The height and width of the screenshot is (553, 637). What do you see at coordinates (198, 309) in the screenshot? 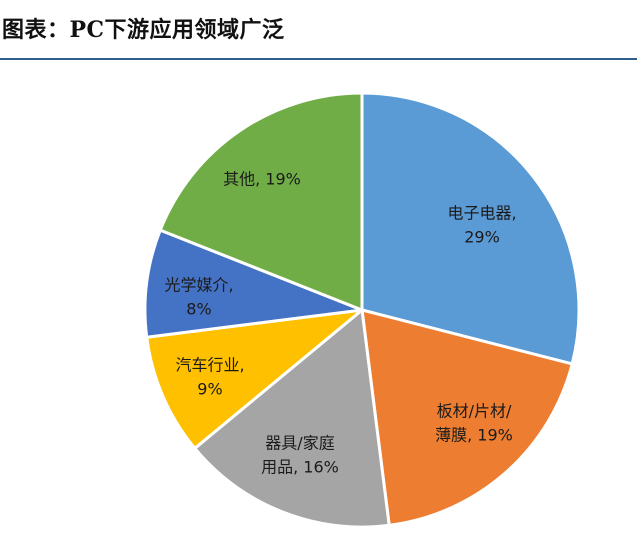
I see `slice-label-5-line-2: 8%` at bounding box center [198, 309].